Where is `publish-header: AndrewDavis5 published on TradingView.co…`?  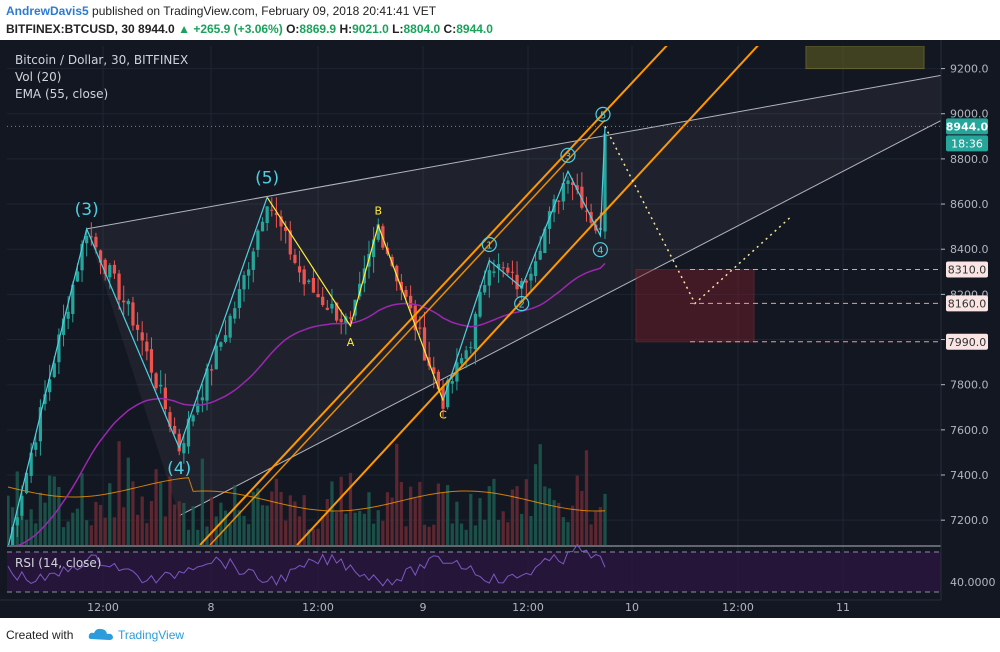 publish-header: AndrewDavis5 published on TradingView.co… is located at coordinates (500, 20).